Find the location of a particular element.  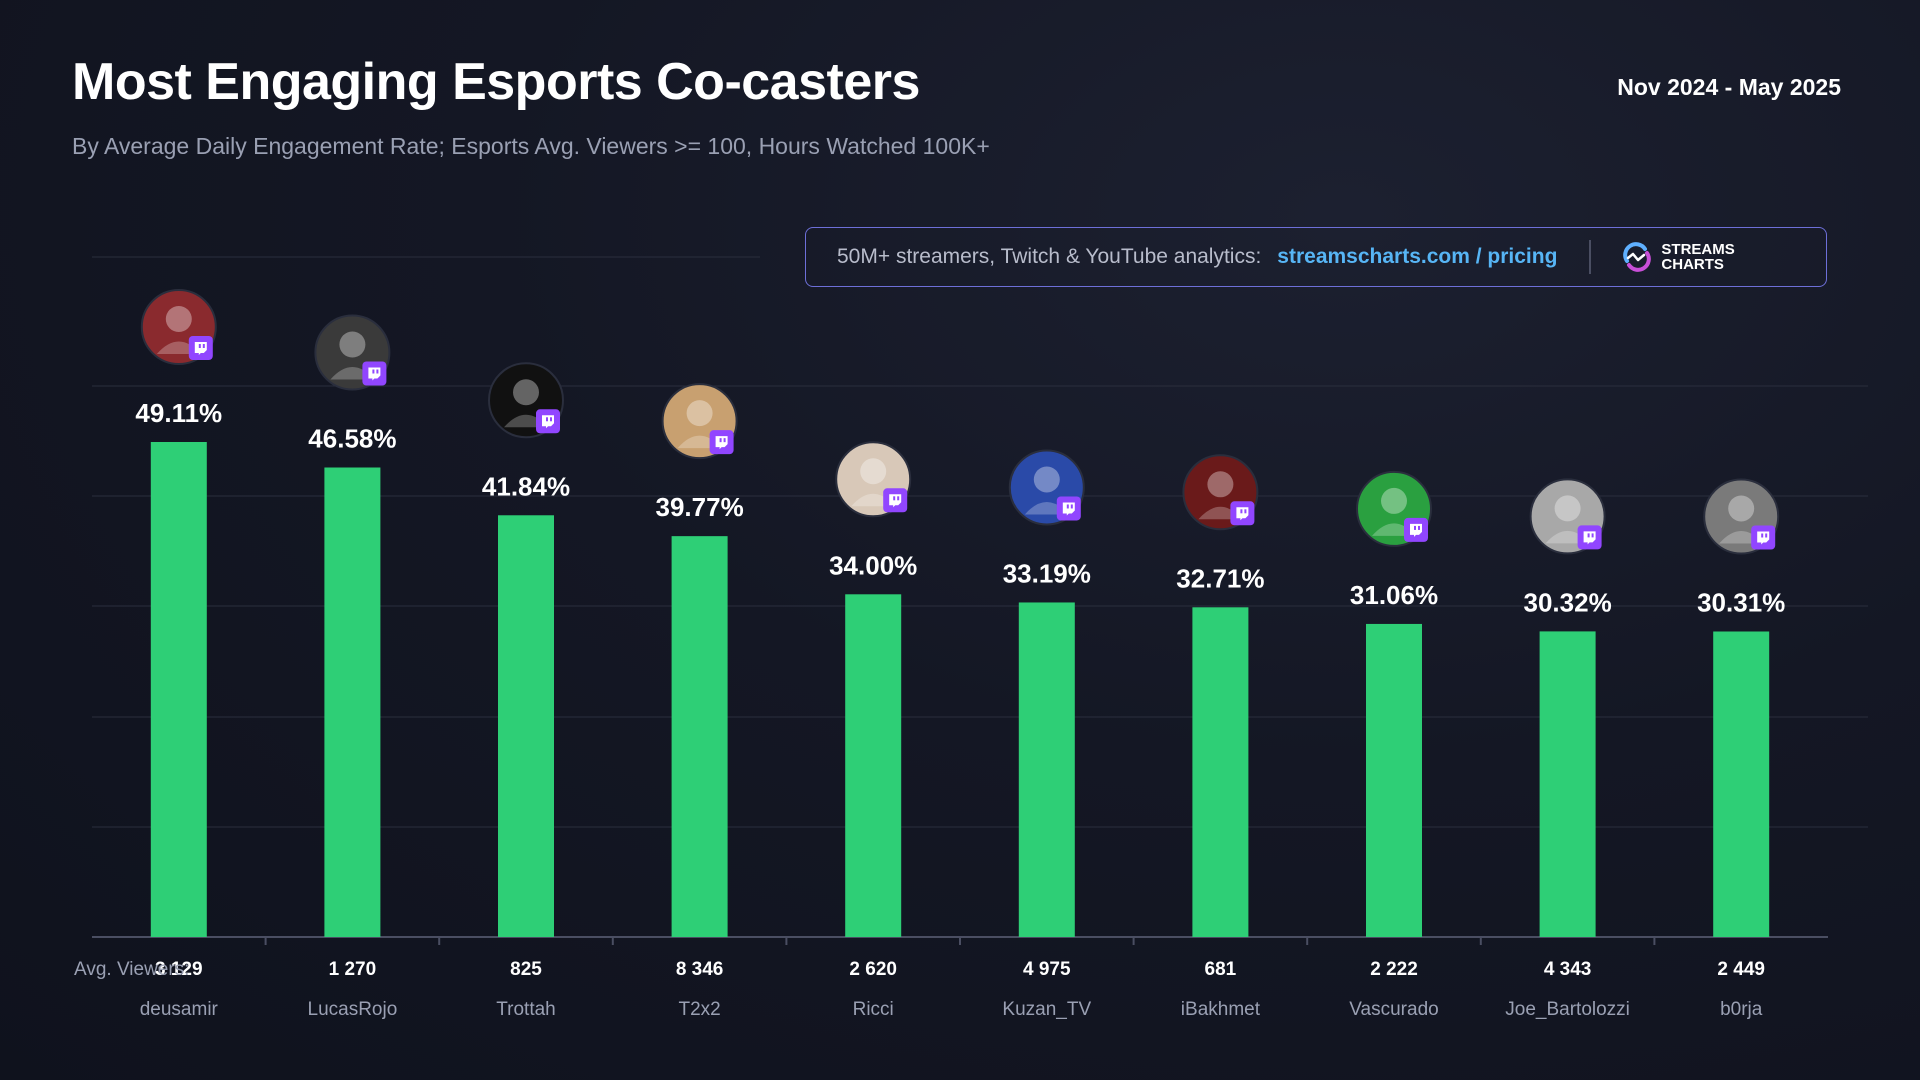

avg-viewers-value: 4 343 is located at coordinates (1568, 969).